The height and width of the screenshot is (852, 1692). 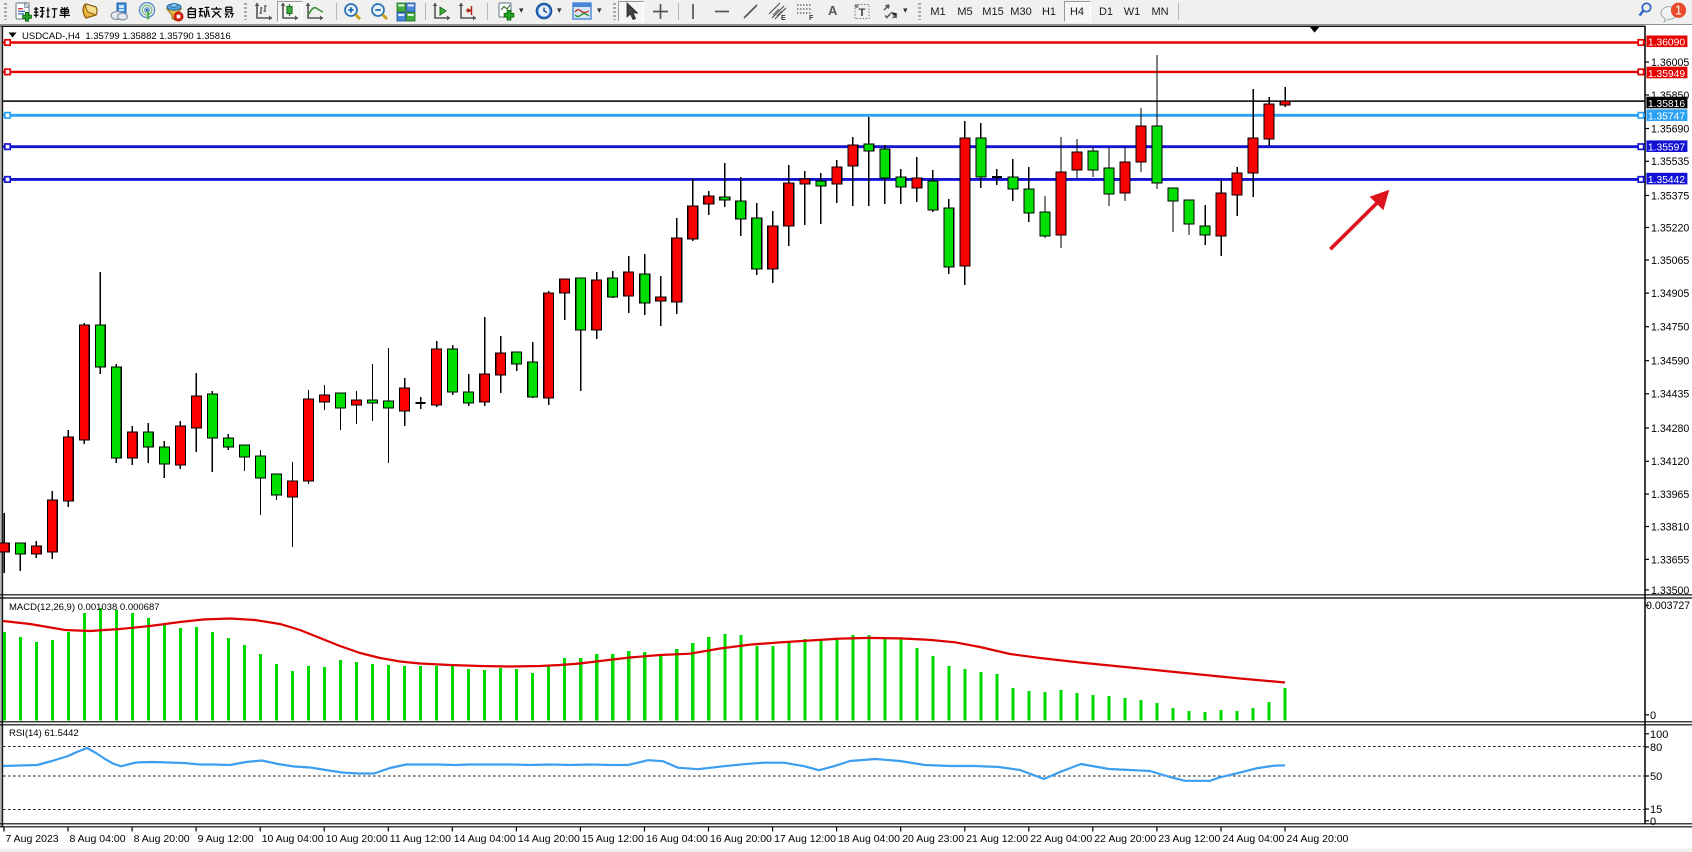 I want to click on svg-text: 8 Aug 20:00, so click(x=162, y=839).